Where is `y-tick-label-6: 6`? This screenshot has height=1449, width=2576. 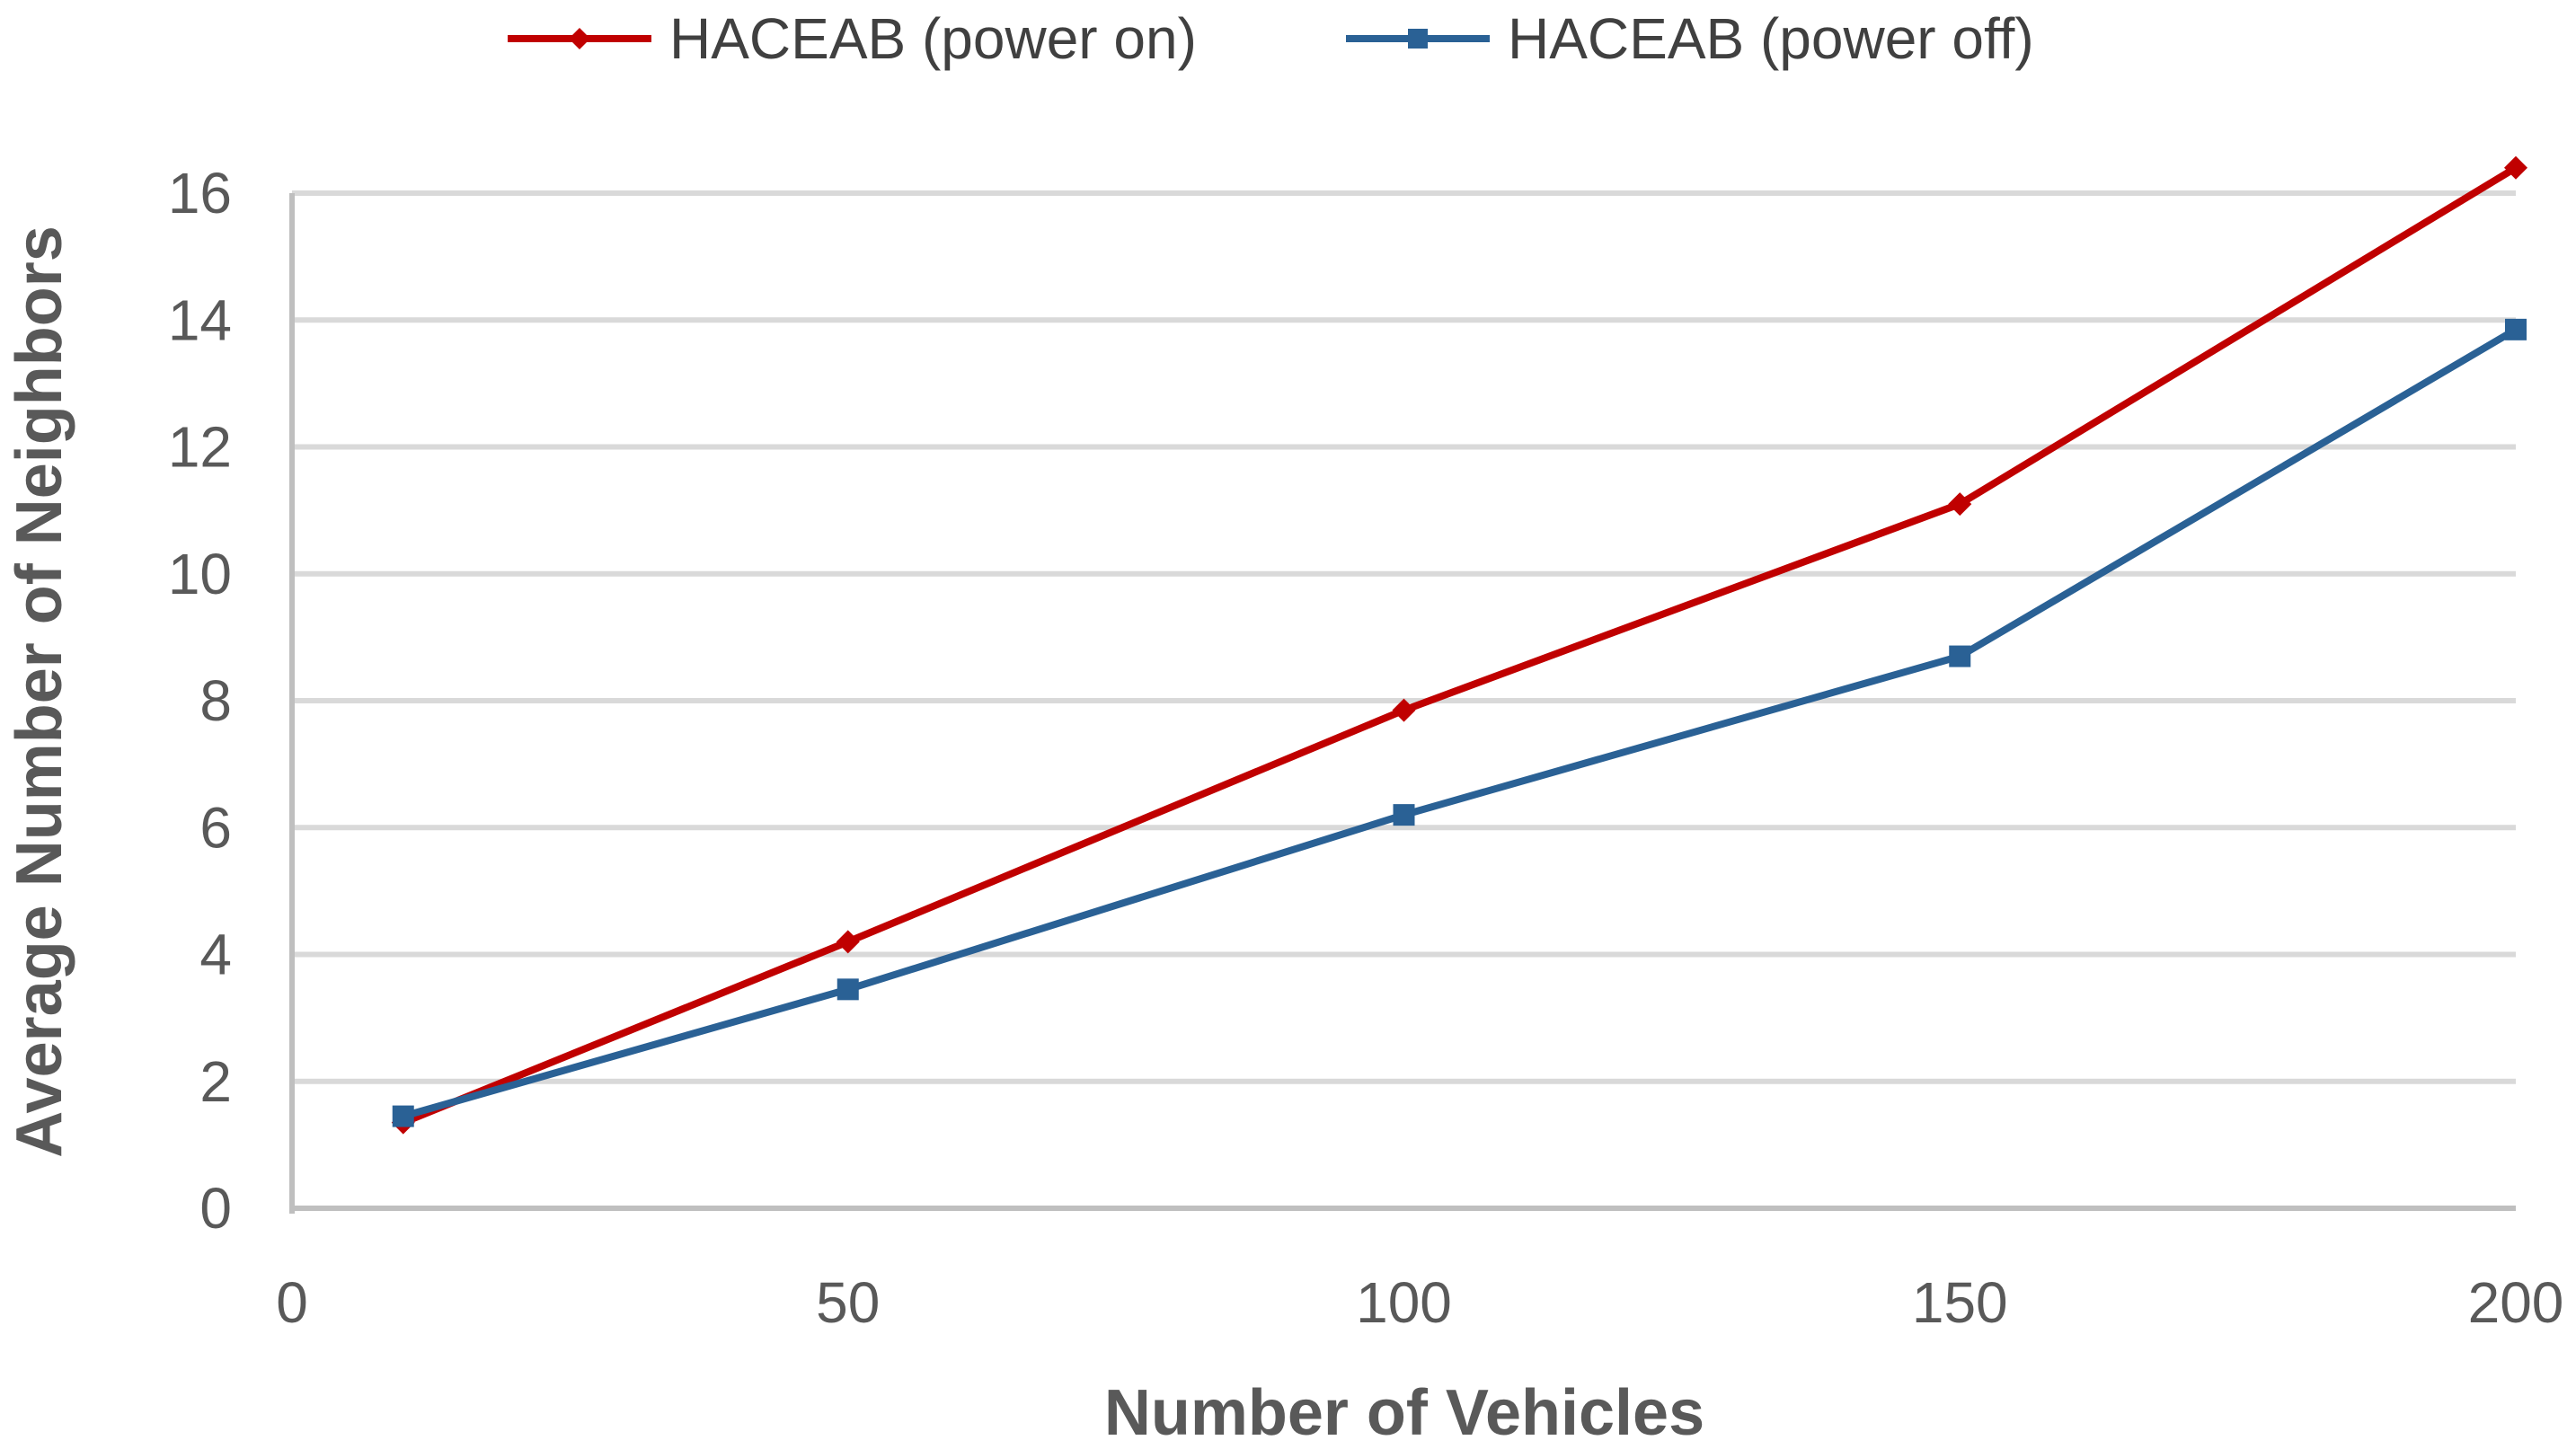 y-tick-label-6: 6 is located at coordinates (215, 828).